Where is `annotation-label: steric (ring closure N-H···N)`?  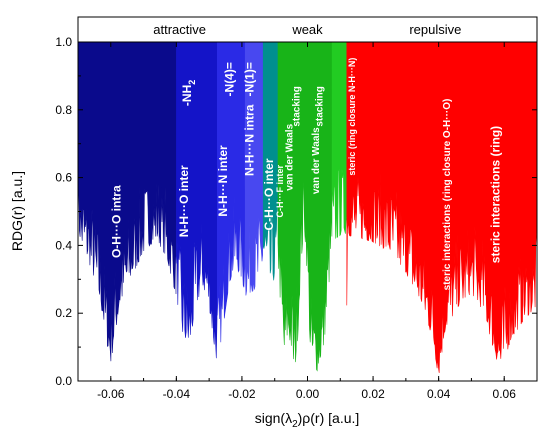
annotation-label: steric (ring closure N-H···N) is located at coordinates (352, 117).